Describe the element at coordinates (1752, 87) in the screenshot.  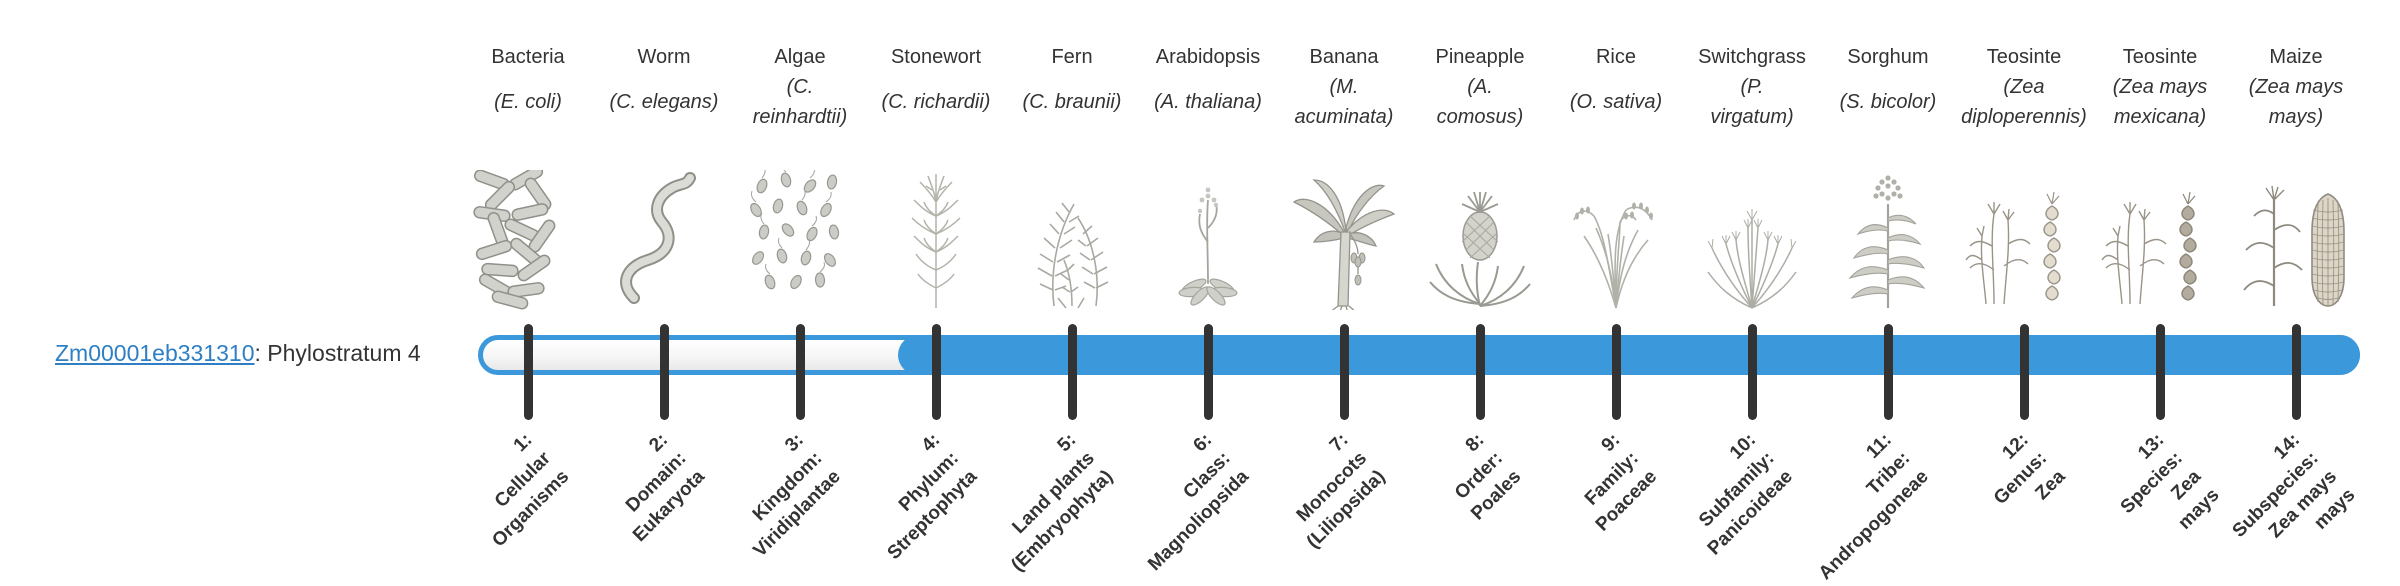
I see `organism-scientific-name-line: (P.` at that location.